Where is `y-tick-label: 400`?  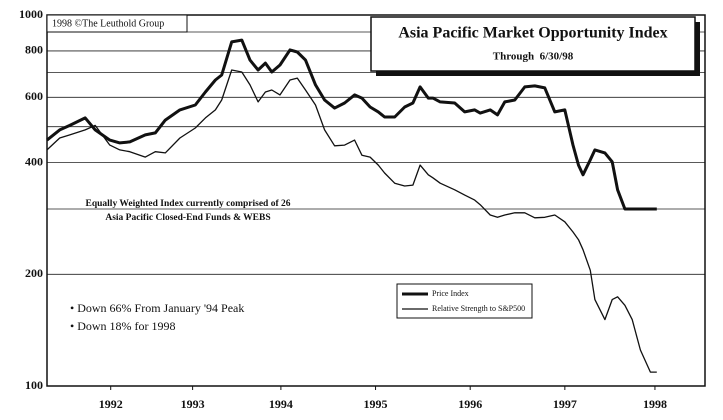 y-tick-label: 400 is located at coordinates (34, 161).